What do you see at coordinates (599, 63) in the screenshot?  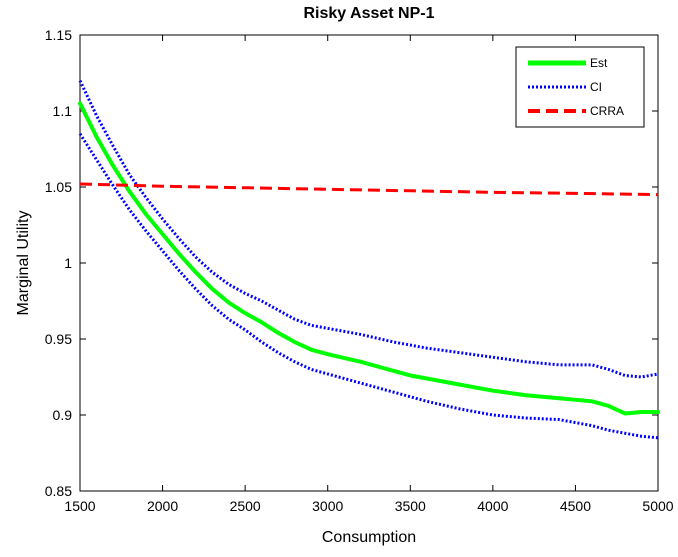 I see `legend-label-est: Est` at bounding box center [599, 63].